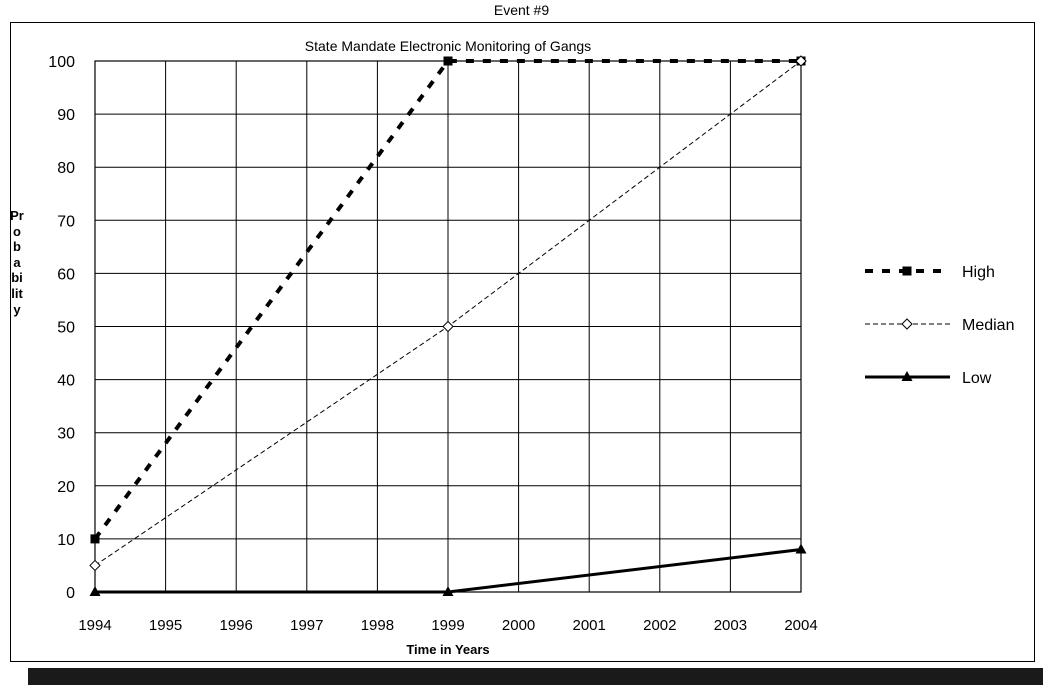 The height and width of the screenshot is (685, 1043). I want to click on event-label: Event #9, so click(521, 10).